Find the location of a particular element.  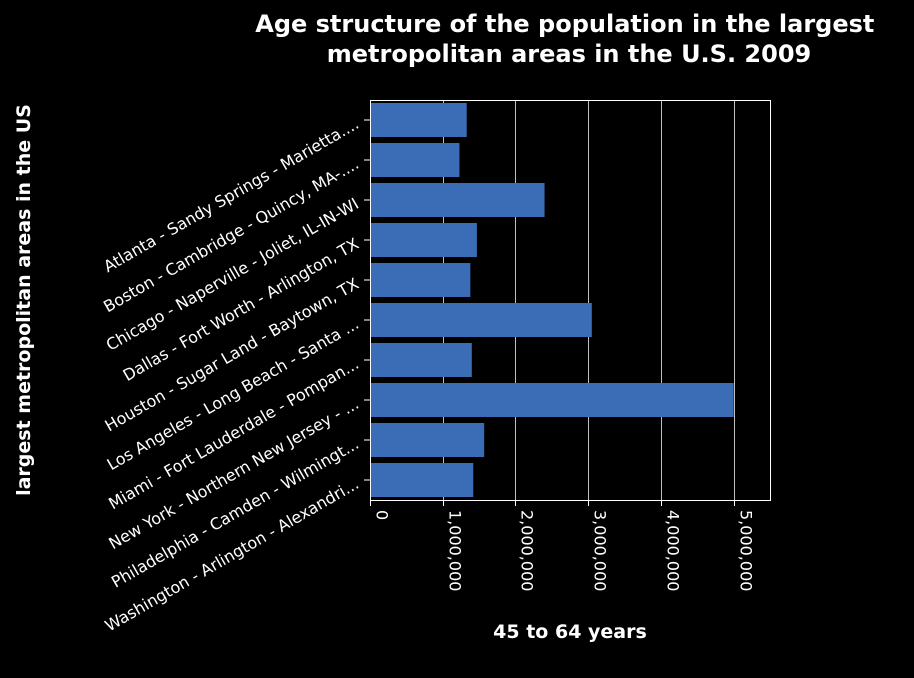

y-axis-title: largest metropolitan areas in the US is located at coordinates (24, 300).